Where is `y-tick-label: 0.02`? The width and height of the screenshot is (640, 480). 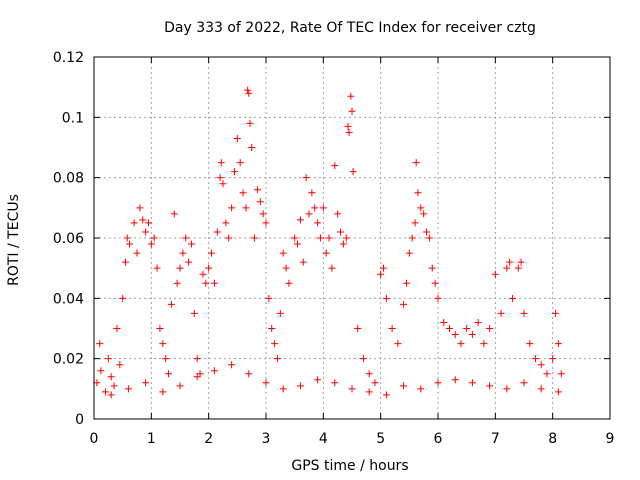 y-tick-label: 0.02 is located at coordinates (68, 360).